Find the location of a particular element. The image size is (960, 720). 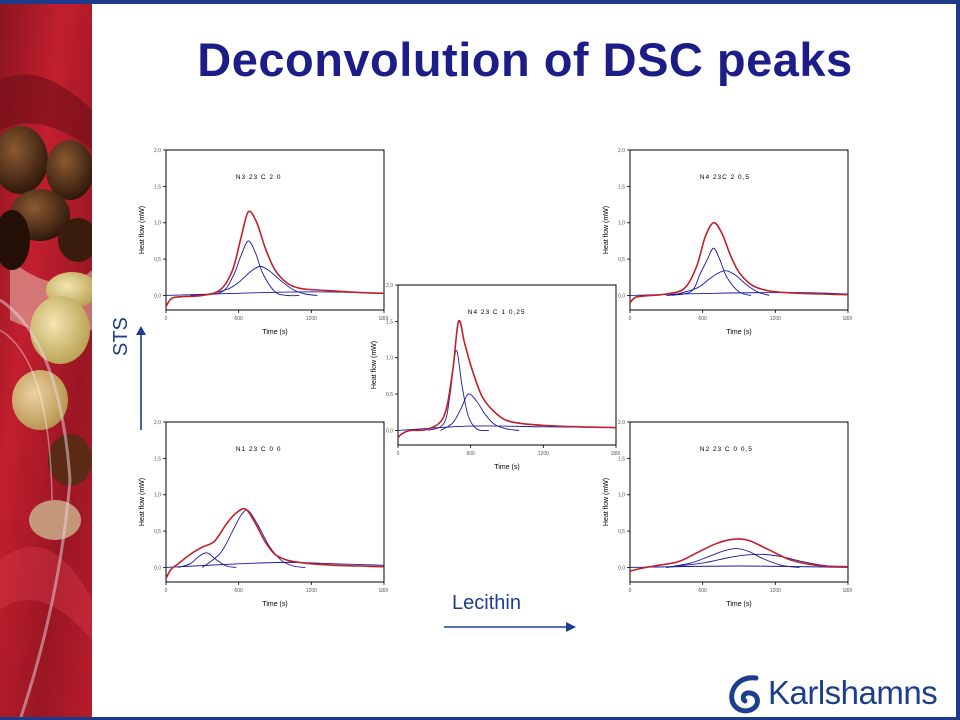

karlshamns-logo-text: Karlshamns is located at coordinates (853, 692).